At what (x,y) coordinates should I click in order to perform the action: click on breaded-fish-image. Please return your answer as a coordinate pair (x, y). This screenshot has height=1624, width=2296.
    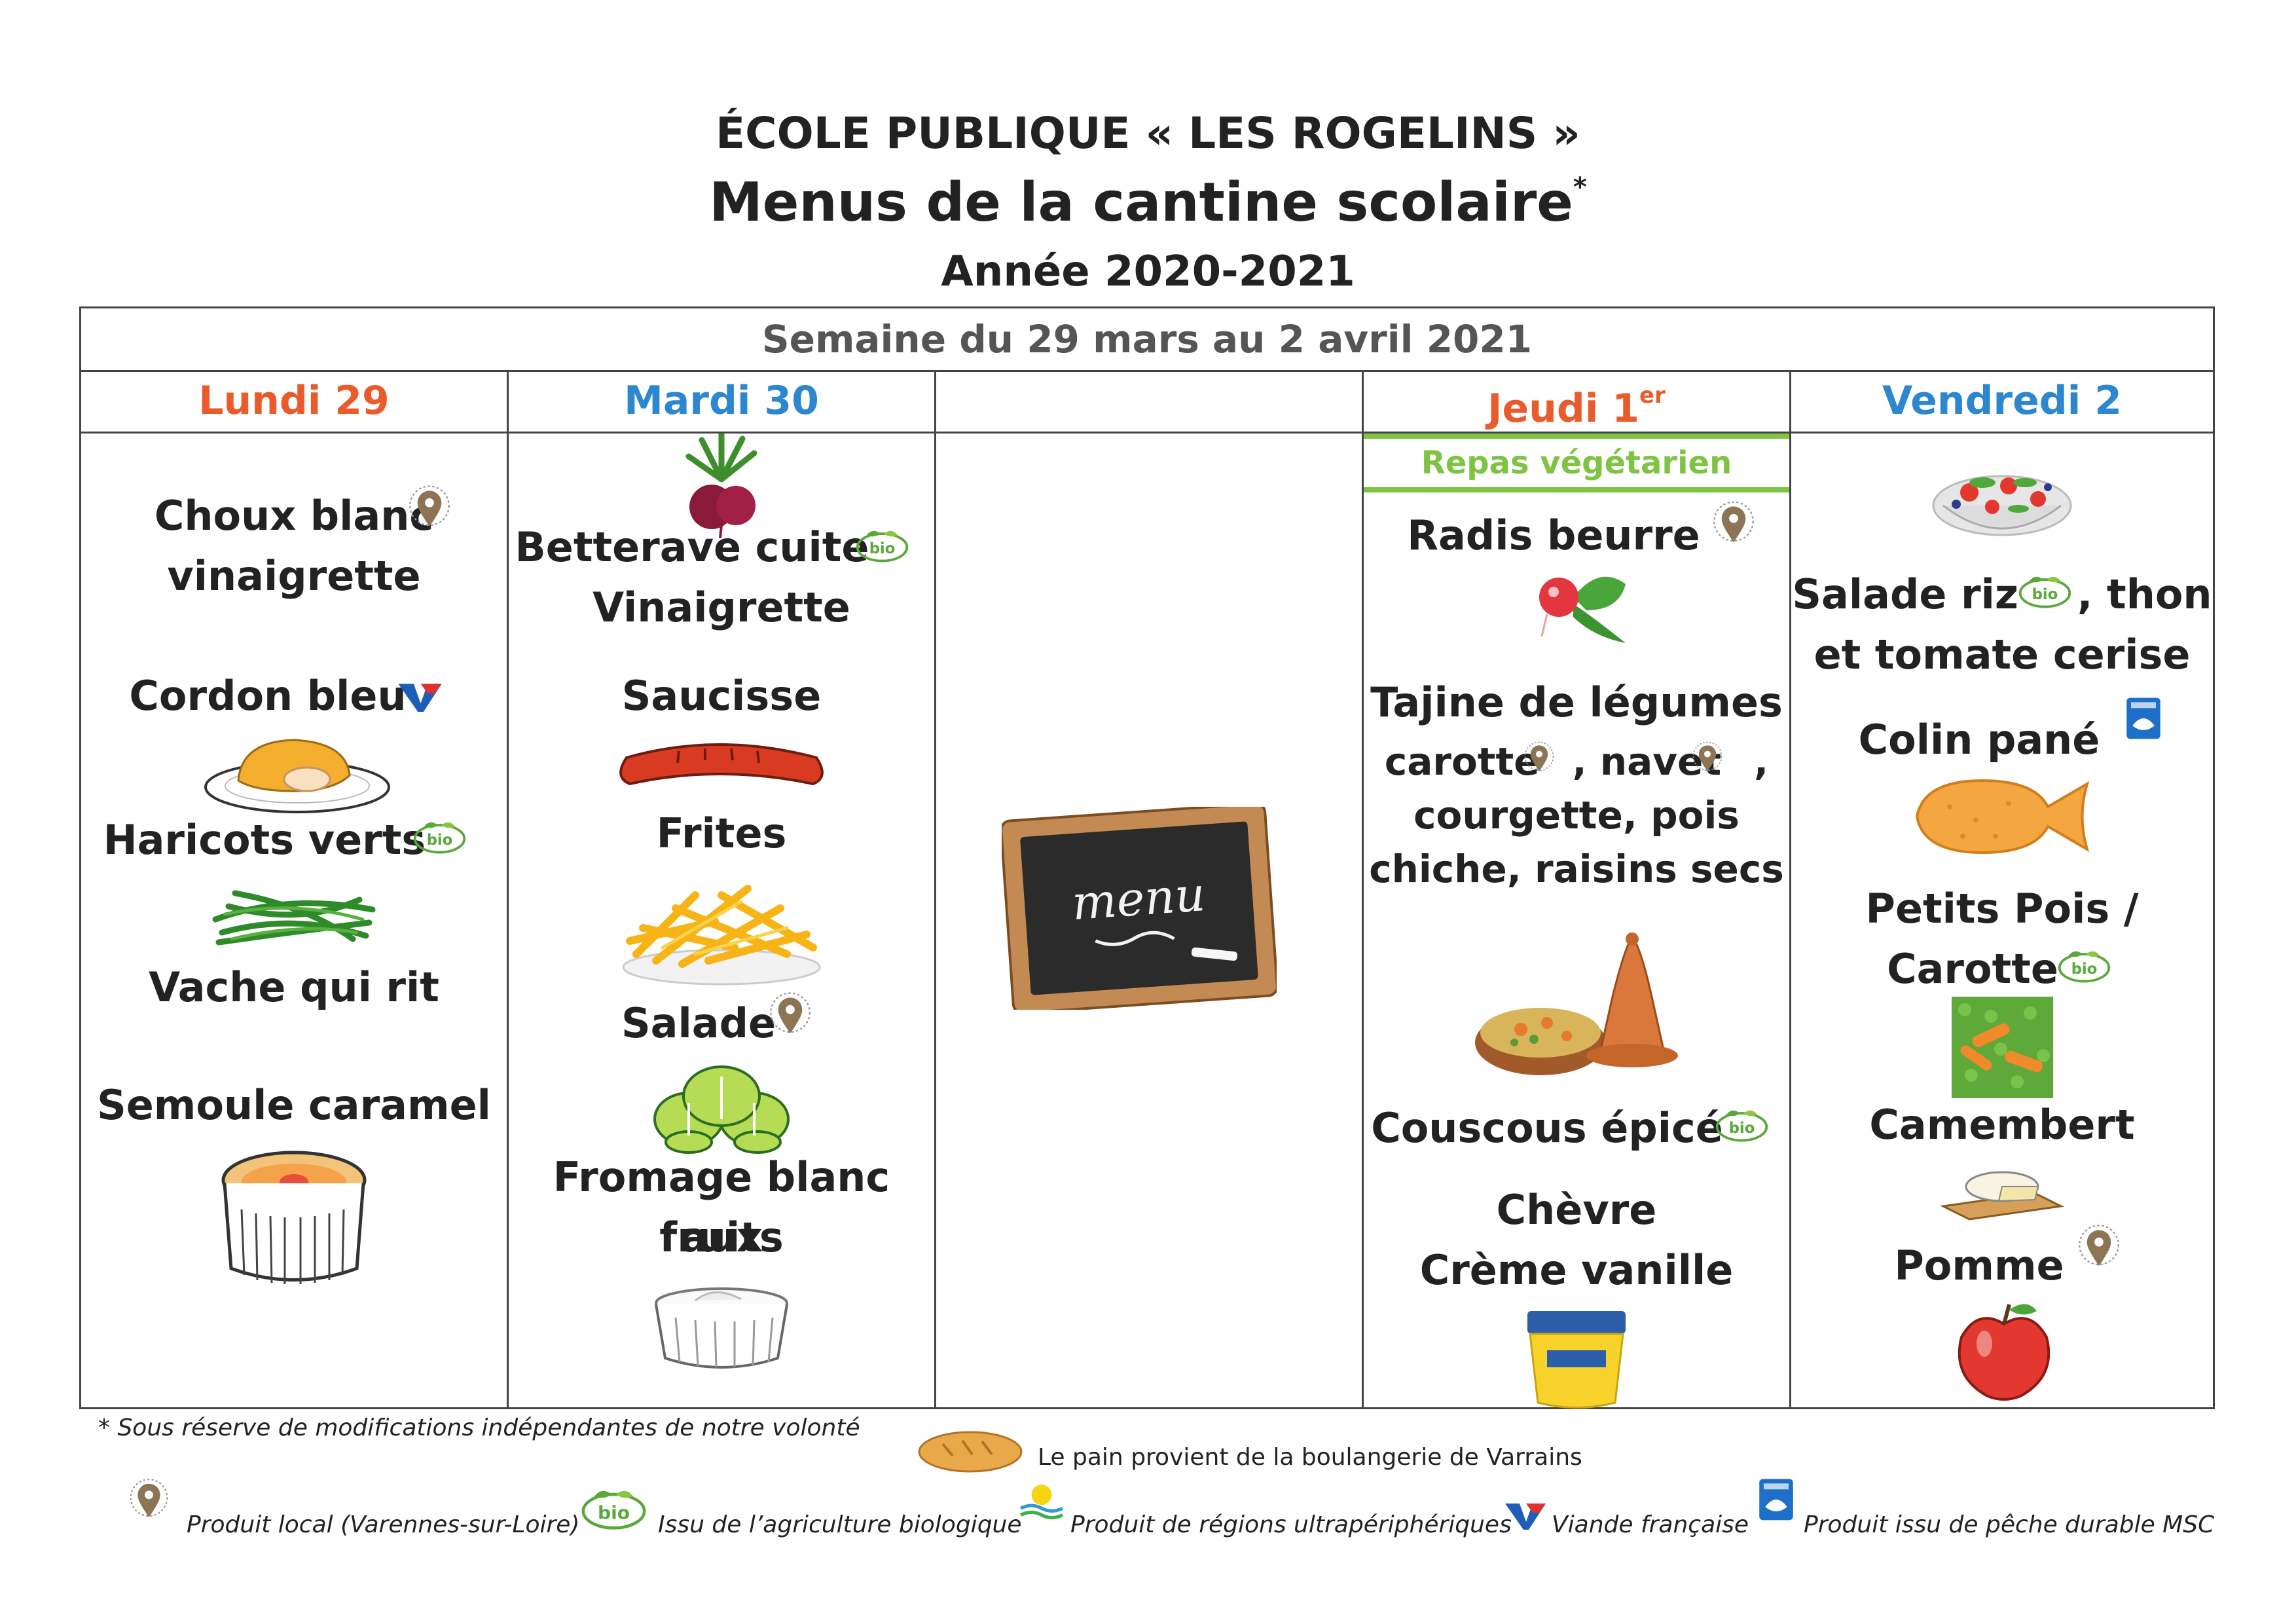
    Looking at the image, I should click on (2002, 817).